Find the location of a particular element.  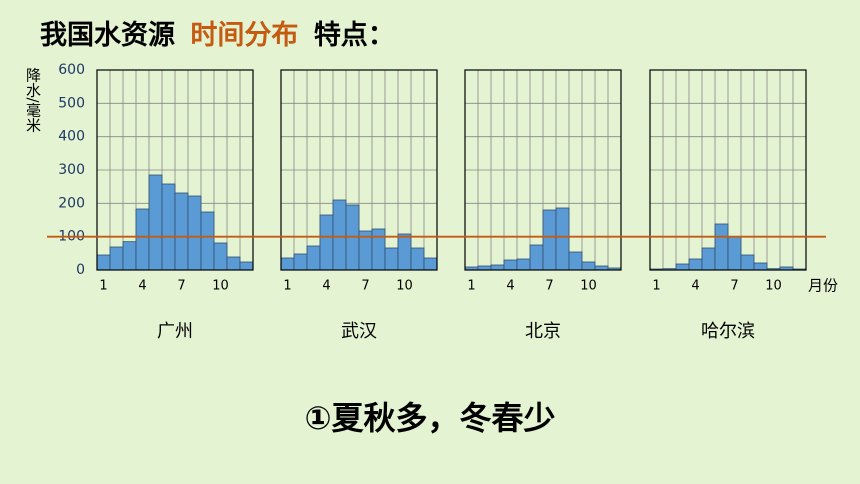

chart-title: 哈尔滨 is located at coordinates (728, 331).